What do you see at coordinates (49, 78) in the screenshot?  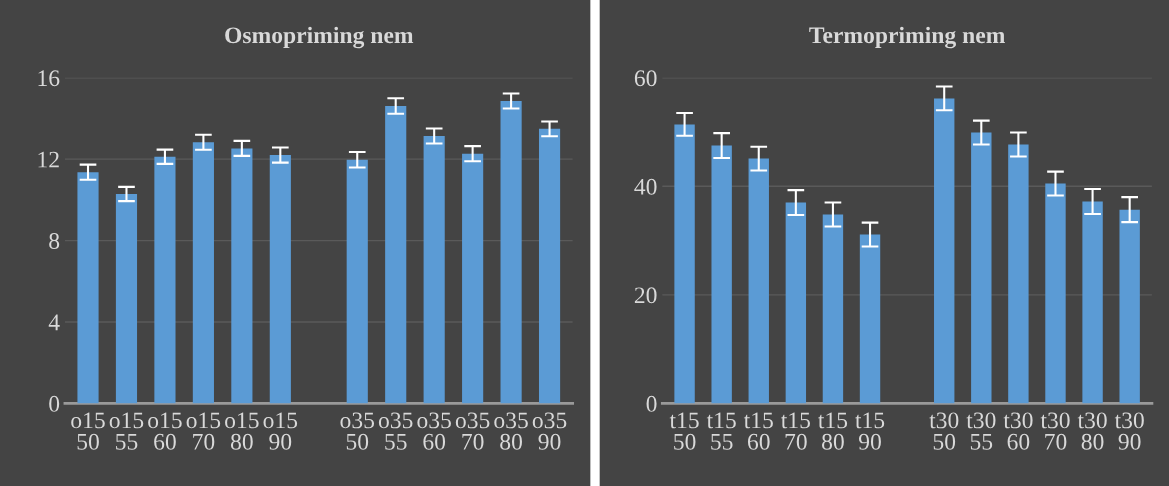 I see `y-tick-label: 16` at bounding box center [49, 78].